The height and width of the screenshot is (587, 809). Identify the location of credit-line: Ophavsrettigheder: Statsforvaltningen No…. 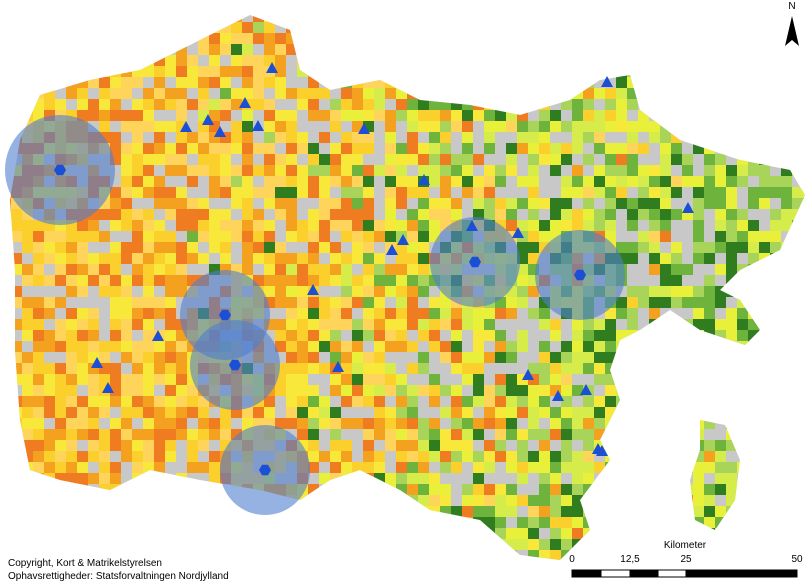
(118, 576).